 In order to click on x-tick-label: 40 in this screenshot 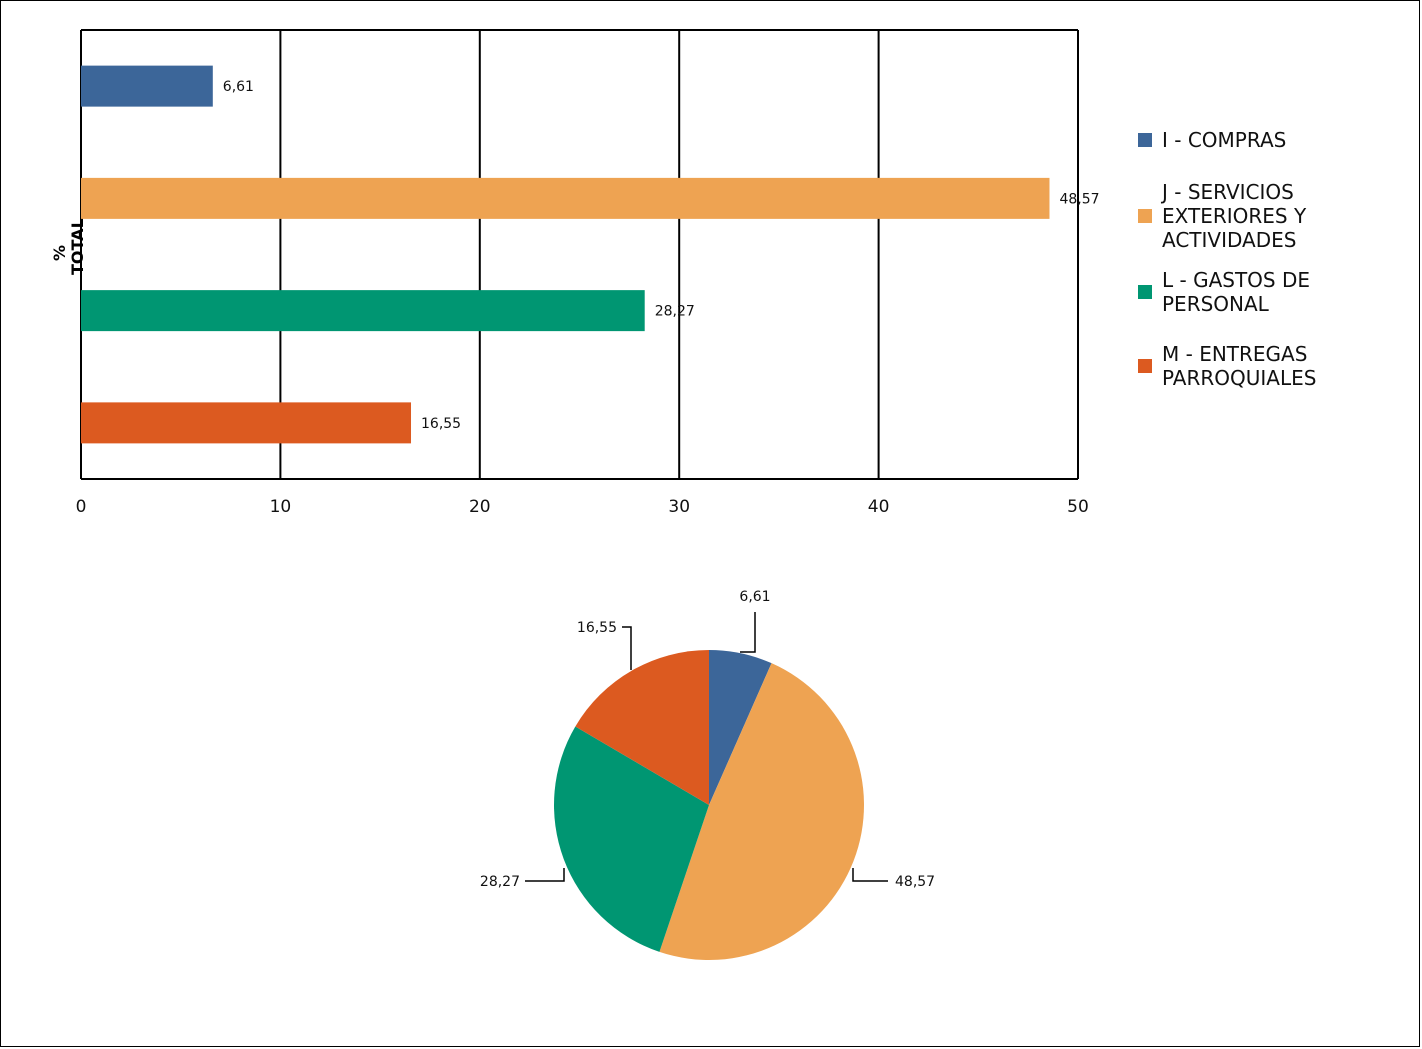, I will do `click(879, 507)`.